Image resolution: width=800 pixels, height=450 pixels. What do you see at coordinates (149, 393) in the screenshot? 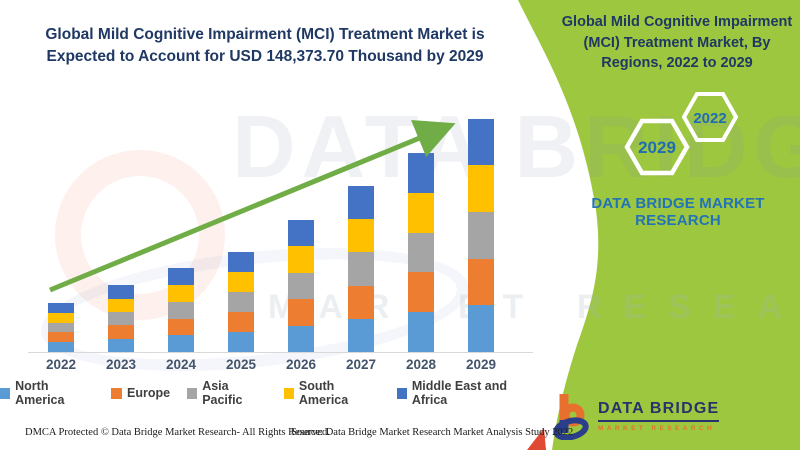
I see `legend-label: Europe` at bounding box center [149, 393].